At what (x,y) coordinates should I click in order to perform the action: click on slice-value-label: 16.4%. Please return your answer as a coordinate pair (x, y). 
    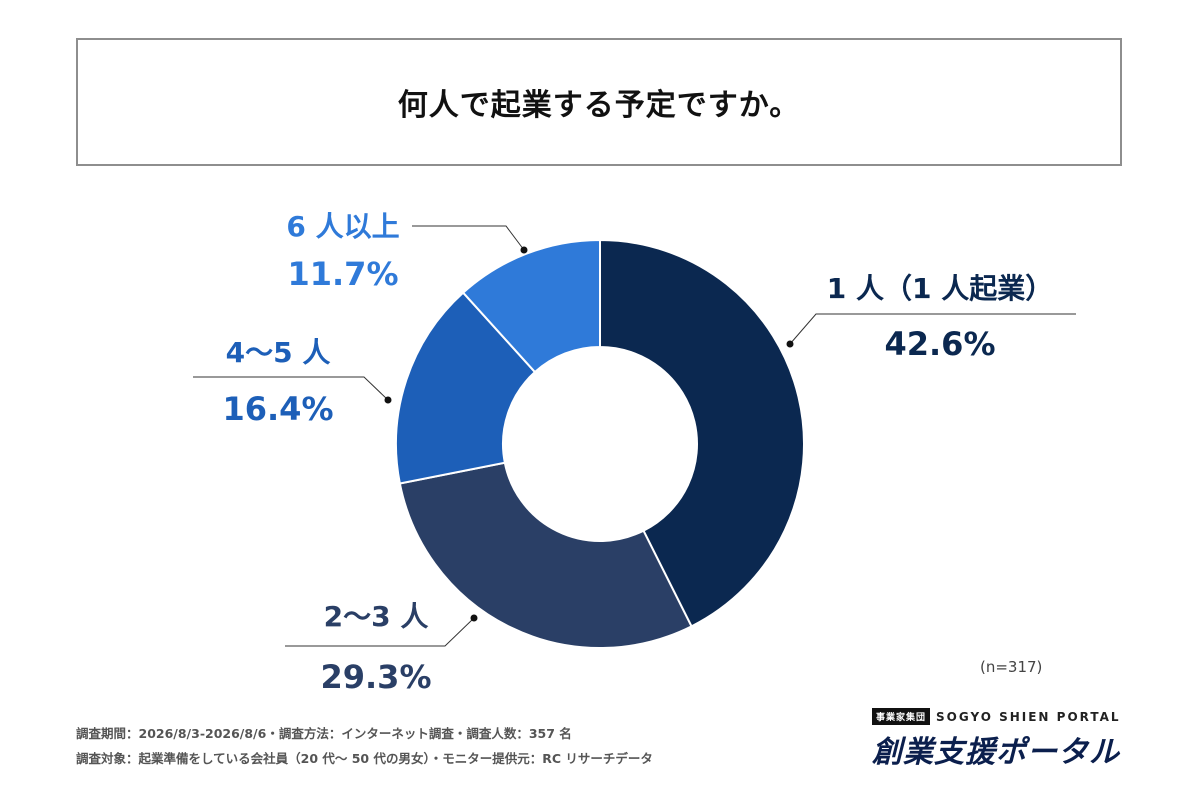
    Looking at the image, I should click on (277, 409).